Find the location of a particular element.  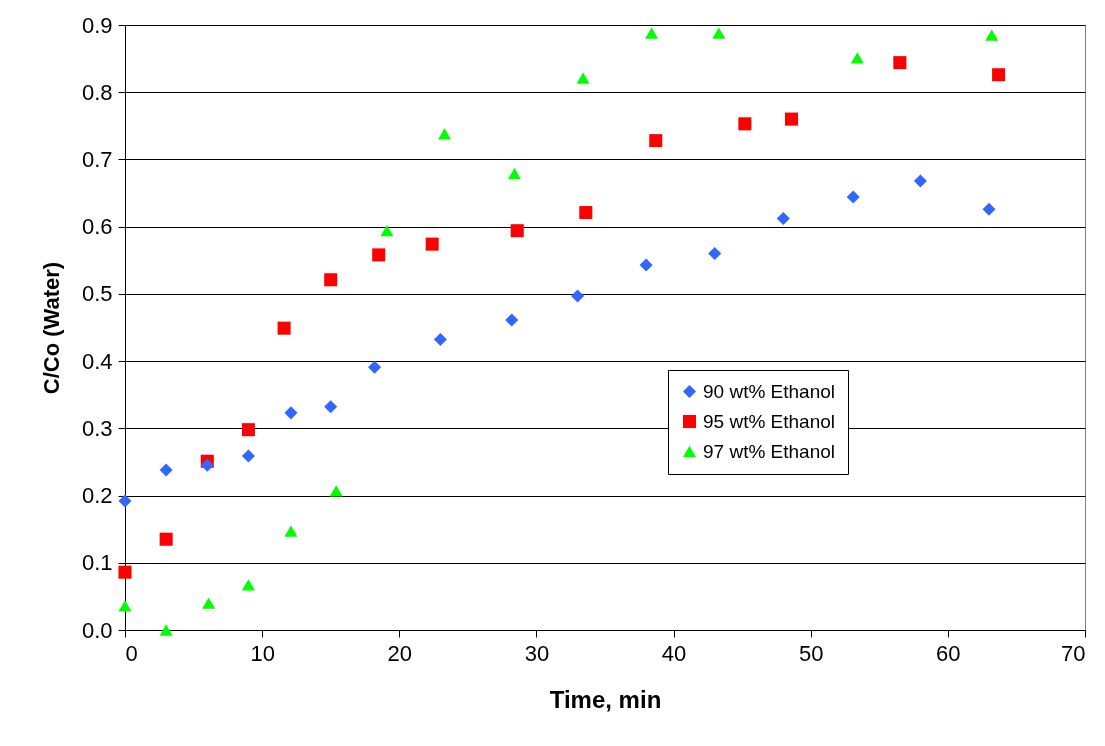

x-tick-label: 20 is located at coordinates (400, 653).